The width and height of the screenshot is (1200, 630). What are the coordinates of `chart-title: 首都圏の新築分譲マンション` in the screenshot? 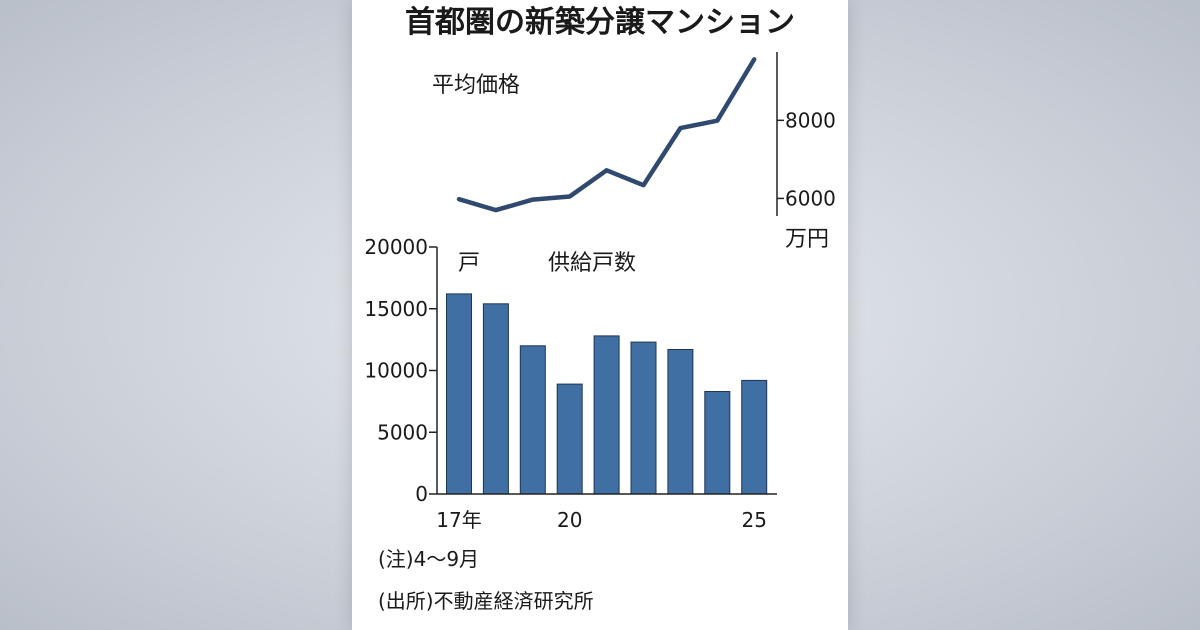 It's located at (600, 22).